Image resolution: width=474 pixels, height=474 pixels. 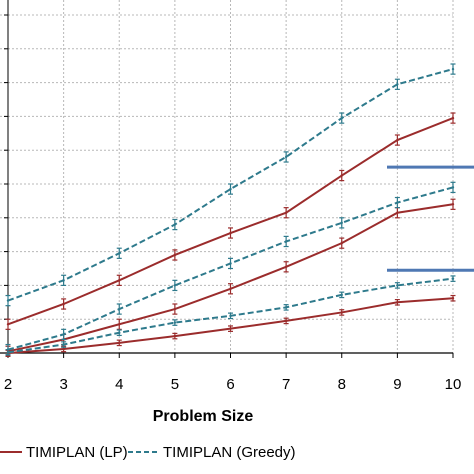 I want to click on x-tick-labels: 2 3 4 5 6 7 8 9 10, so click(x=233, y=384).